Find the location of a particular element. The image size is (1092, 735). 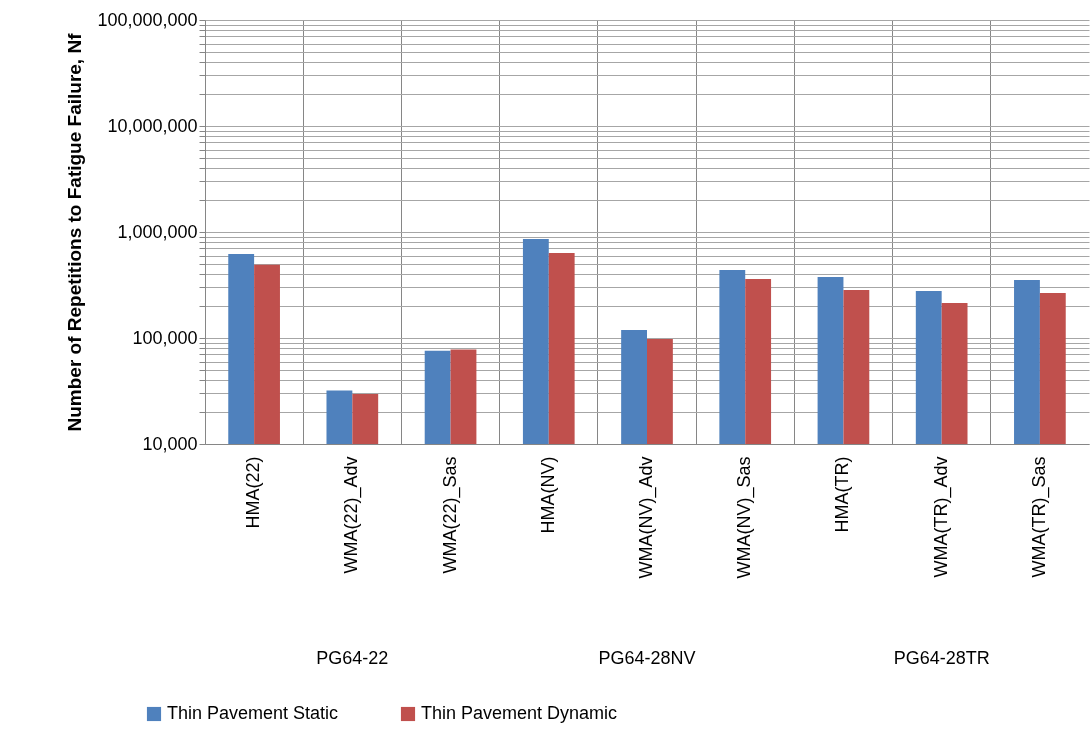

y-tick-label: 1,000,000 is located at coordinates (157, 231).